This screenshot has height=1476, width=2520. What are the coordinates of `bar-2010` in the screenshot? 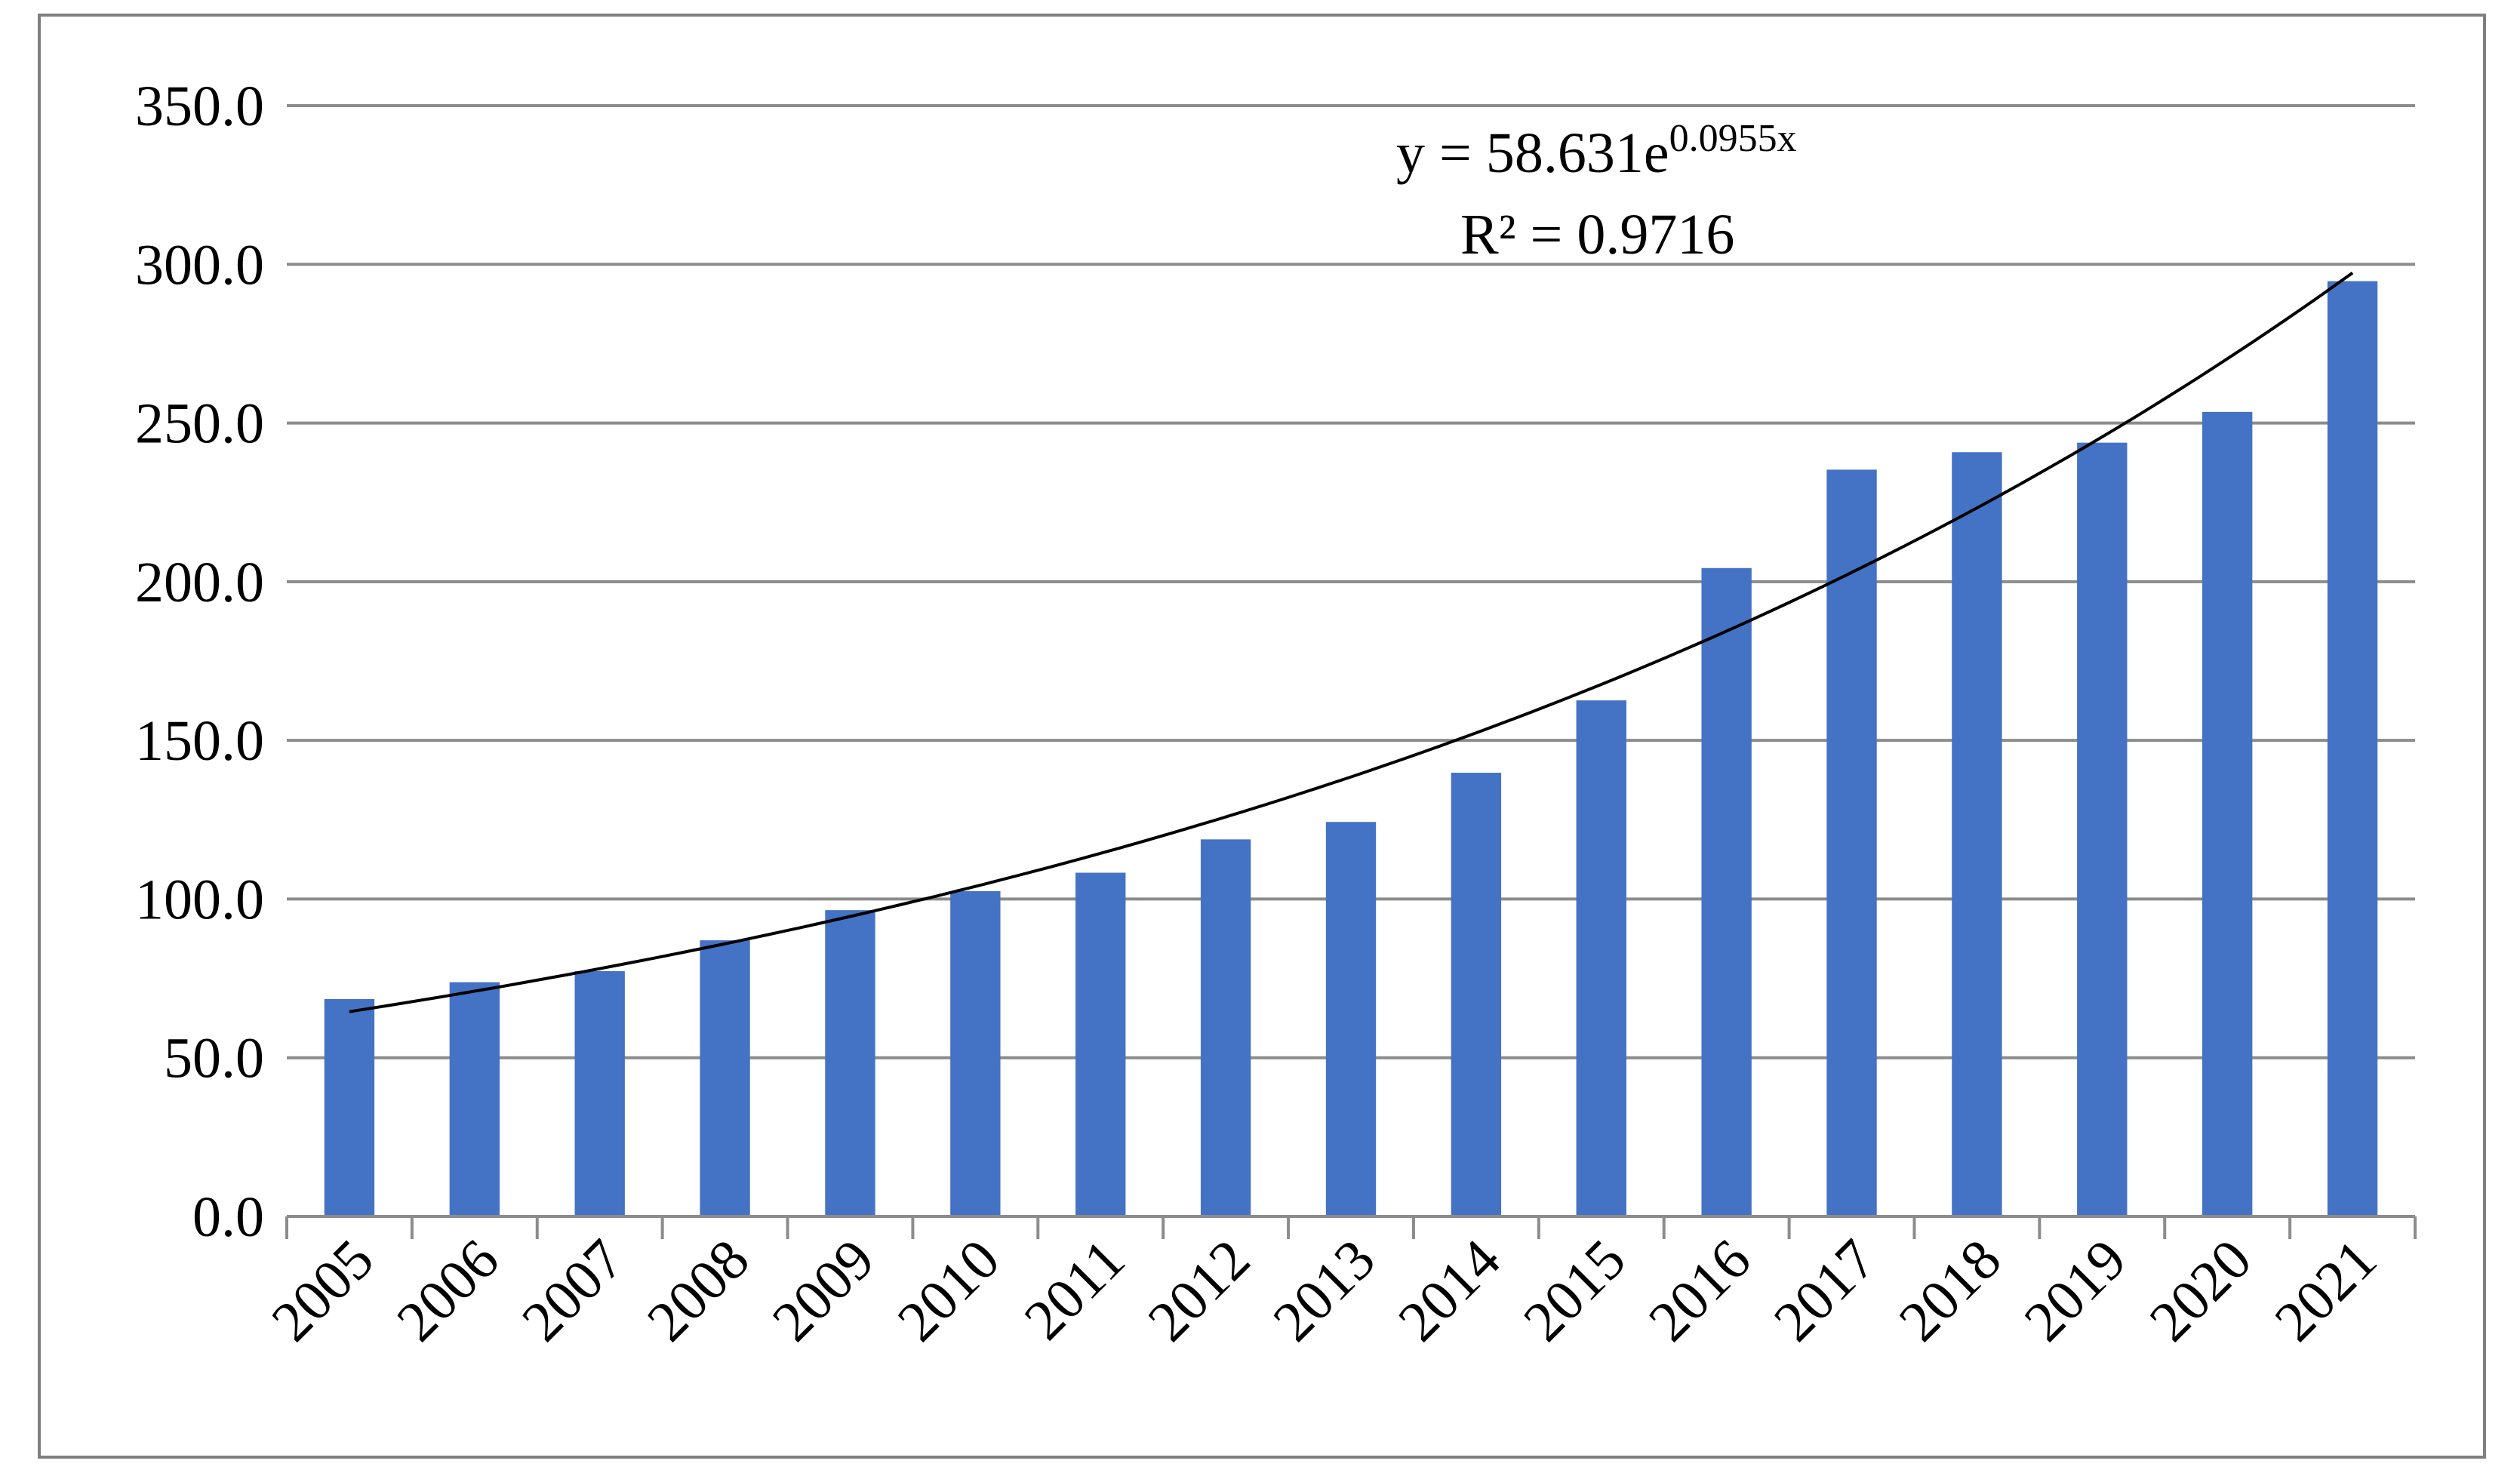 It's located at (975, 1053).